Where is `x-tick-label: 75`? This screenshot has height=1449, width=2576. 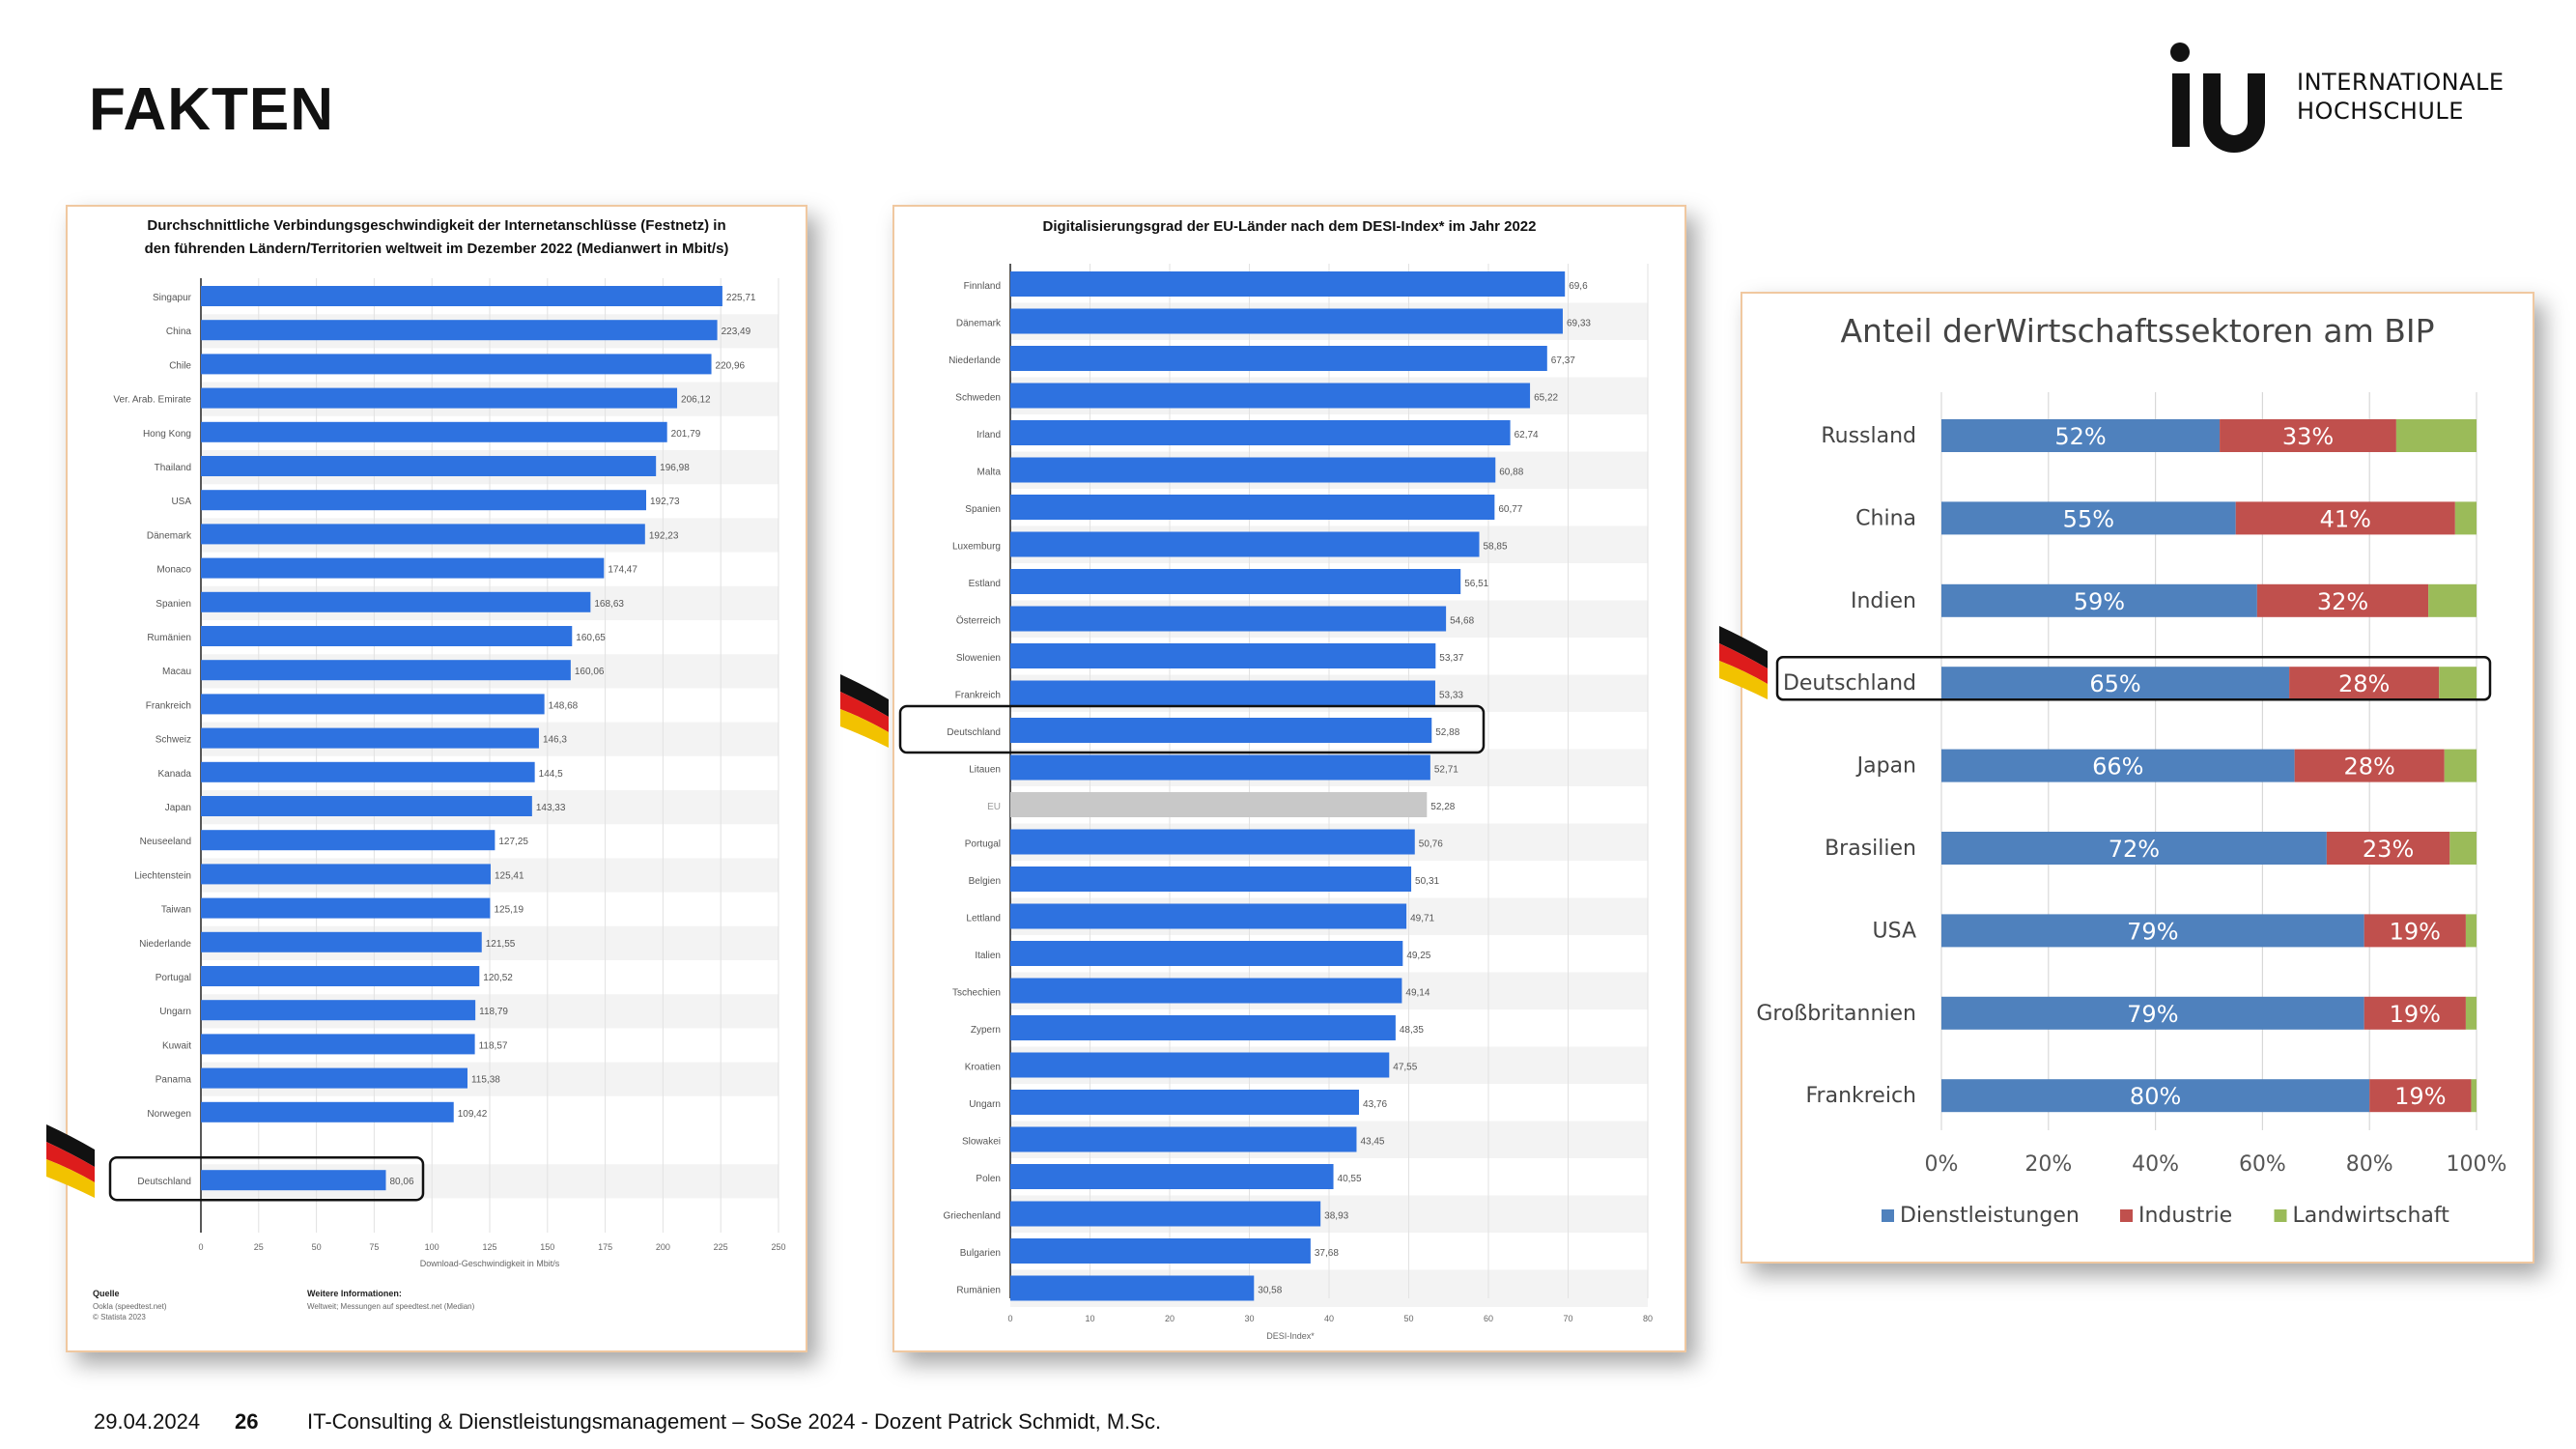
x-tick-label: 75 is located at coordinates (374, 1247).